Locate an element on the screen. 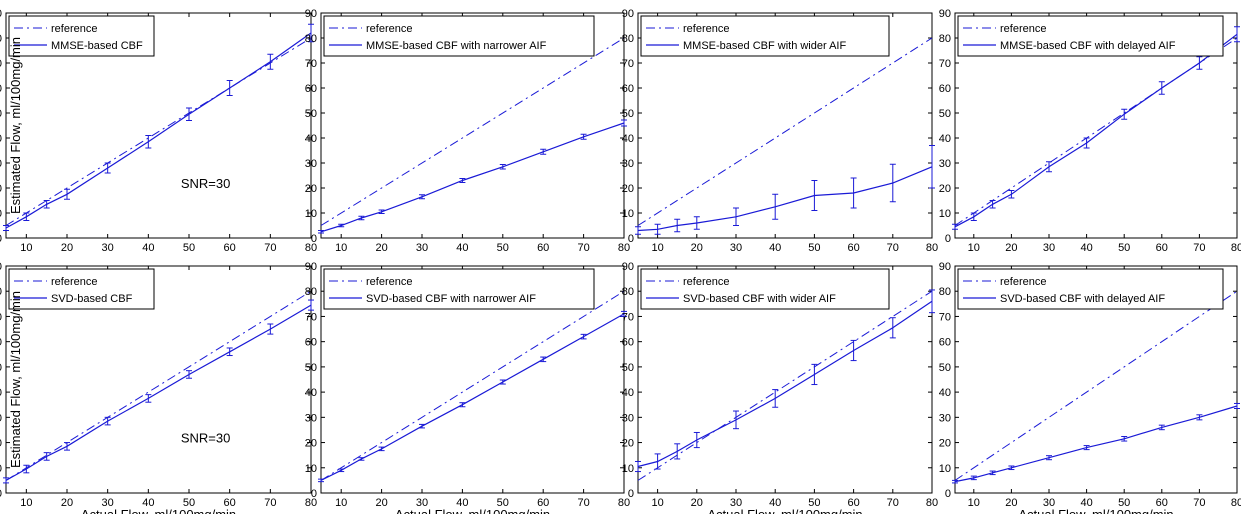  legend-series-label: MMSE-based CBF with narrower AIF is located at coordinates (456, 46).